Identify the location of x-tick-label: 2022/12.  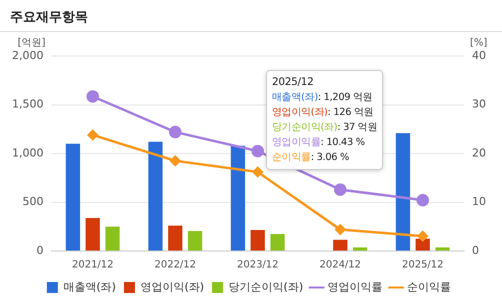
(175, 265).